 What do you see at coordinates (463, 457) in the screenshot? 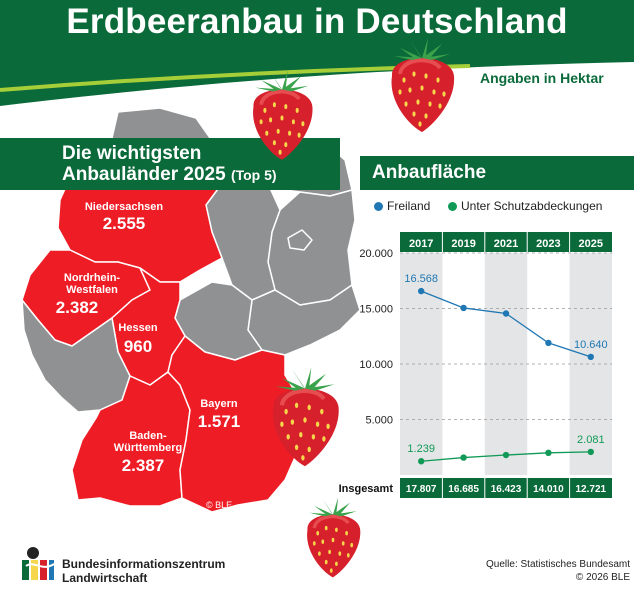
I see `data-point-s1-2019` at bounding box center [463, 457].